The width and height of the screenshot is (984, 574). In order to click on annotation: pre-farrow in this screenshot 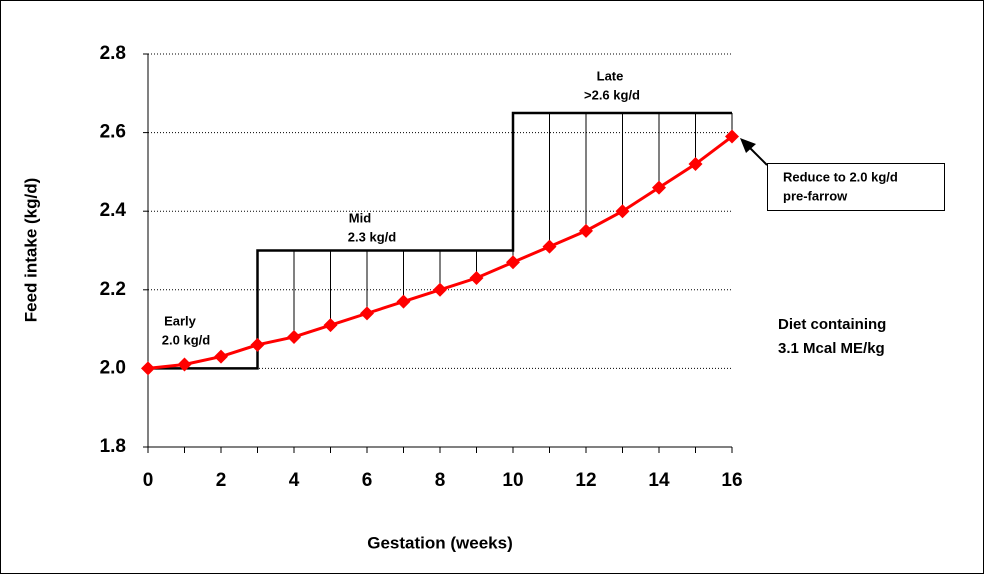, I will do `click(815, 195)`.